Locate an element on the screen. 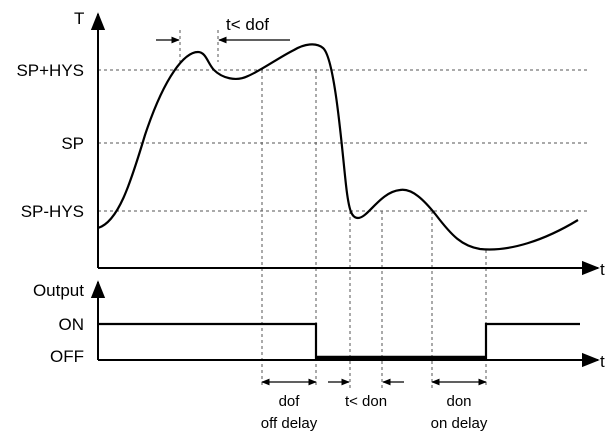 The width and height of the screenshot is (611, 439). t-less-dof-label: t< dof is located at coordinates (247, 24).